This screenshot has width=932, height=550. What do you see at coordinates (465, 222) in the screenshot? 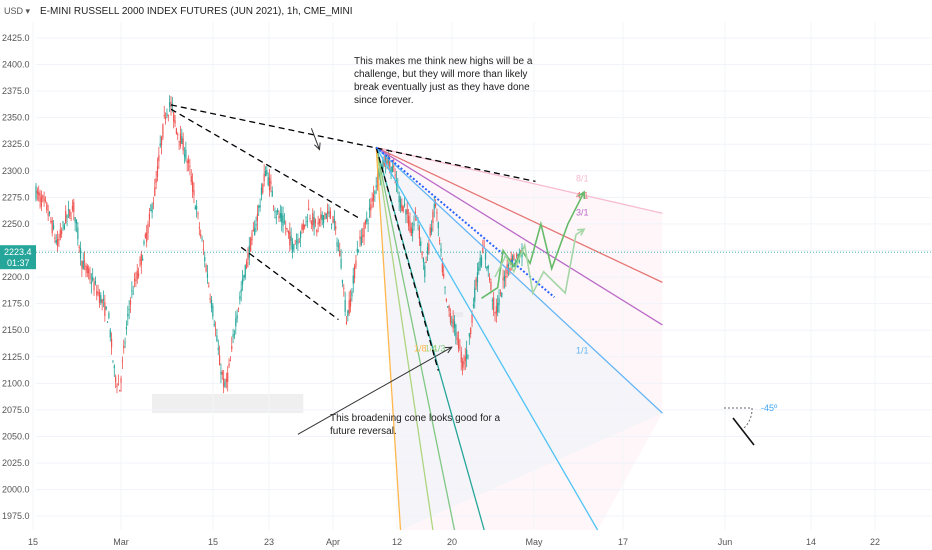
I see `dotted-resistance-line` at bounding box center [465, 222].